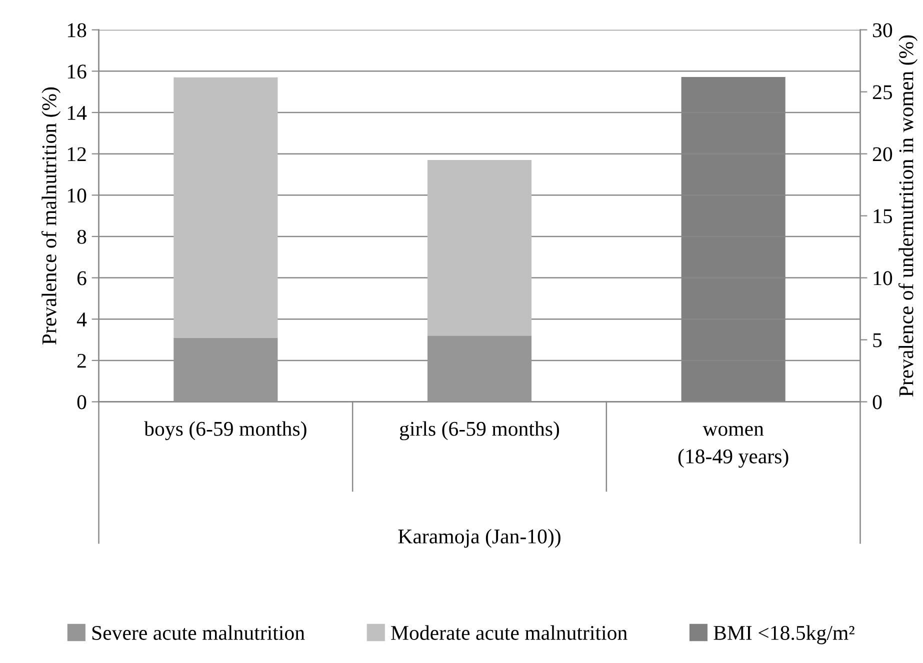 The image size is (923, 663). Describe the element at coordinates (883, 216) in the screenshot. I see `y2-tick-label: 15` at that location.